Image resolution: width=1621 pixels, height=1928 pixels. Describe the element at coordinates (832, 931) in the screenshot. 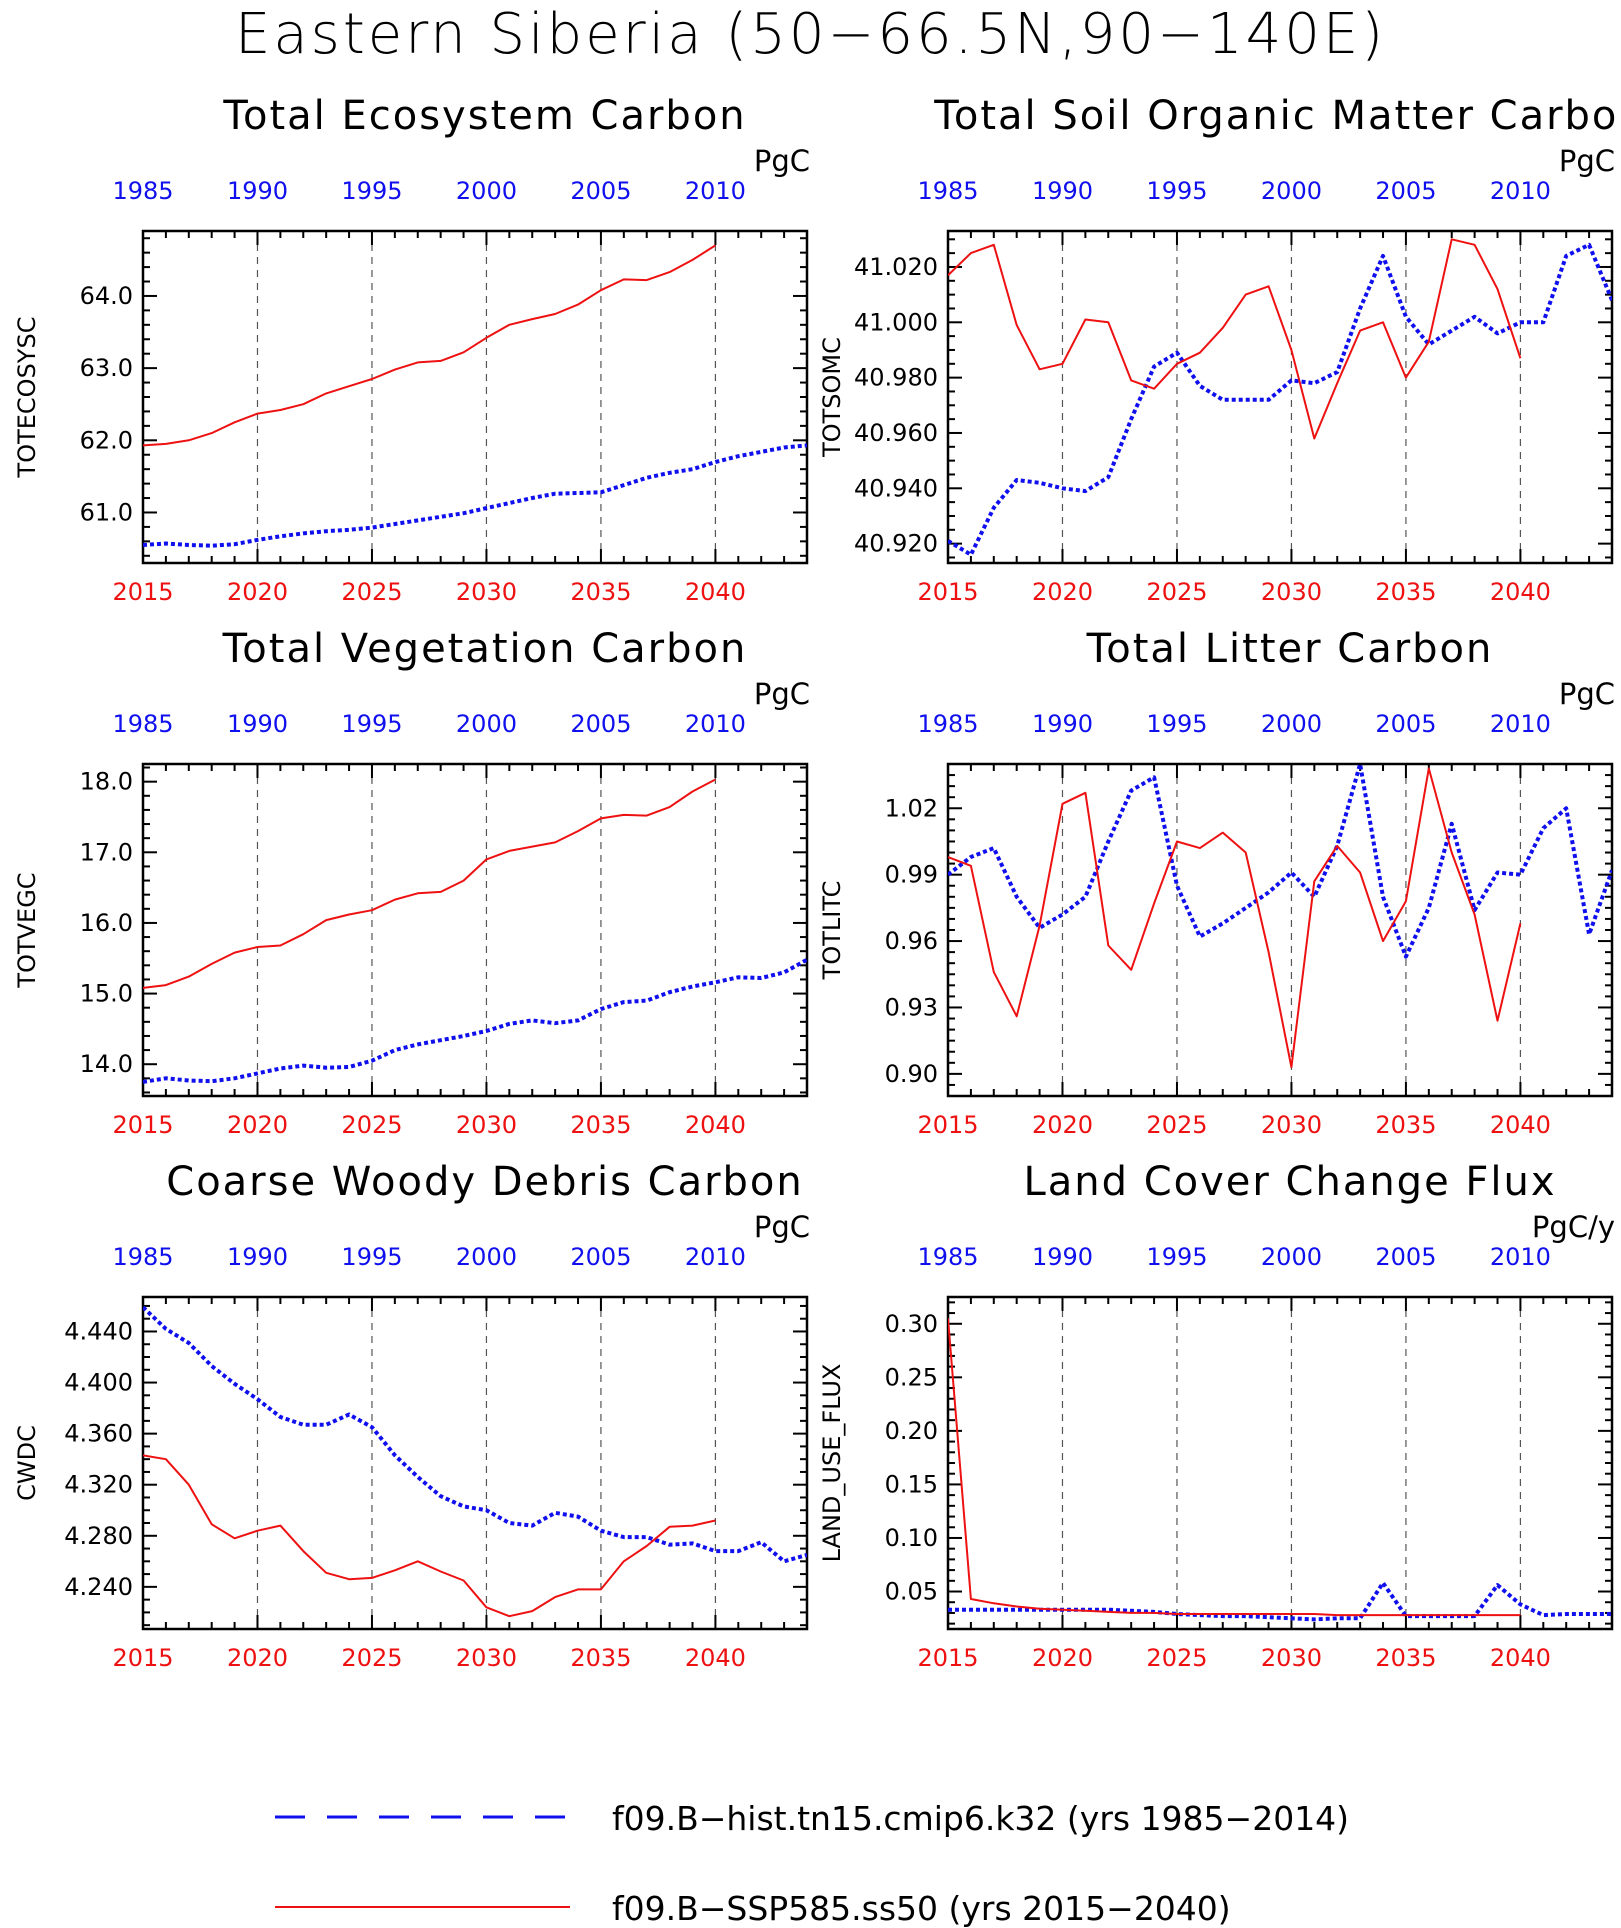

I see `y-axis-label: TOTLITC` at that location.